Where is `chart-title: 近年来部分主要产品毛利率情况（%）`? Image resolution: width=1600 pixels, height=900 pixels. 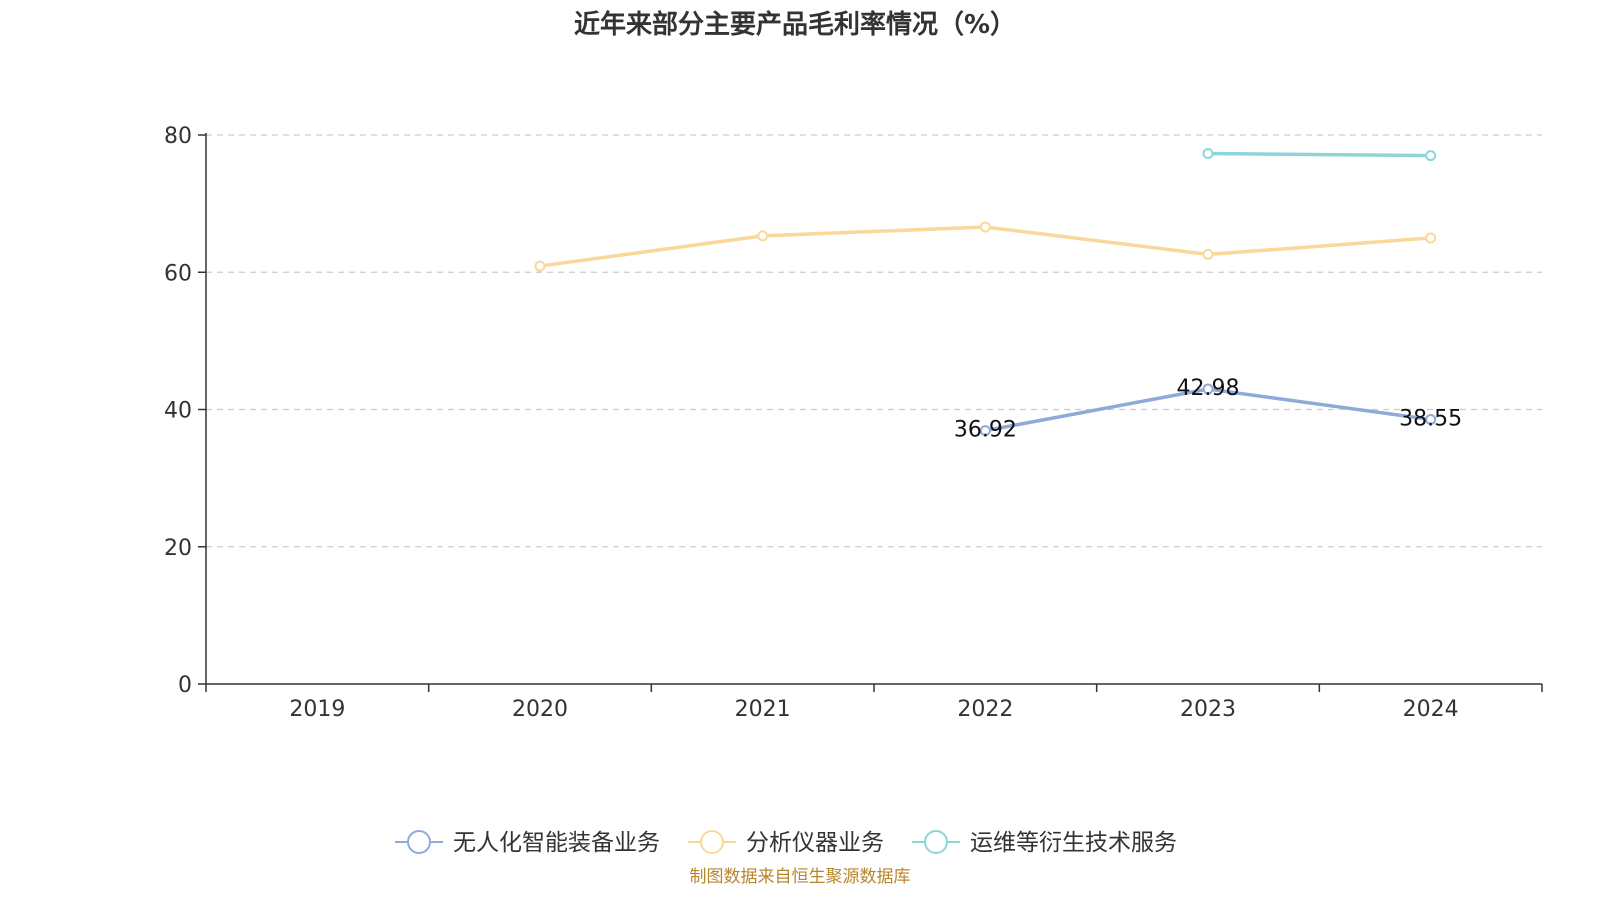 chart-title: 近年来部分主要产品毛利率情况（%） is located at coordinates (795, 24).